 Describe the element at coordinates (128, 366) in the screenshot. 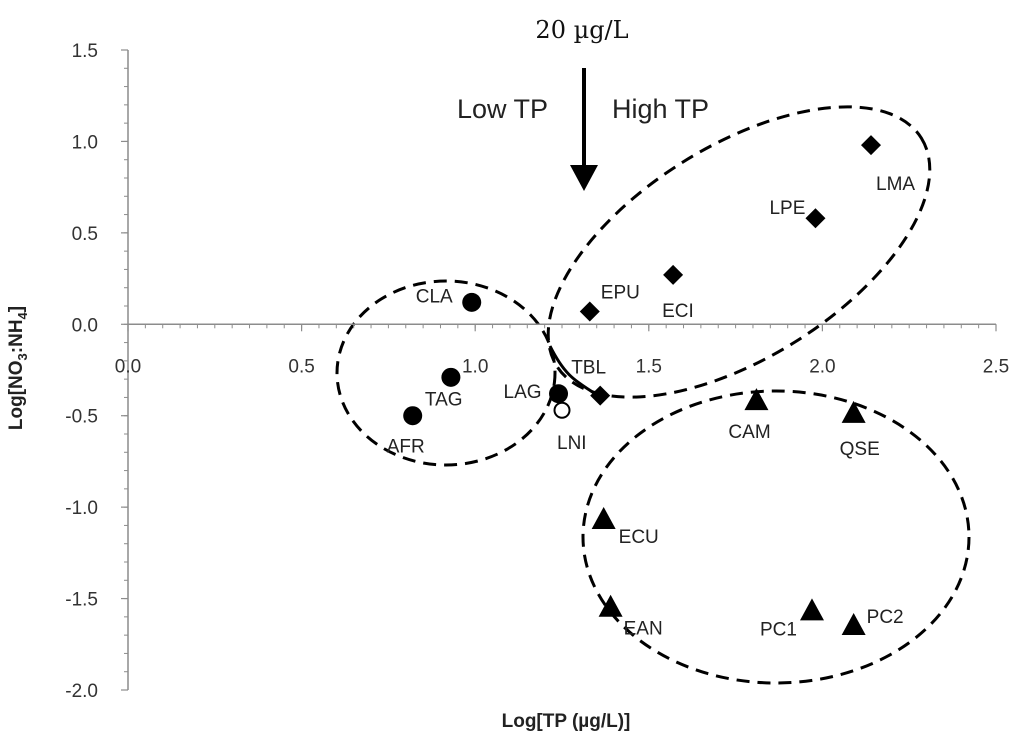

I see `x-tick-label: 0.0` at that location.